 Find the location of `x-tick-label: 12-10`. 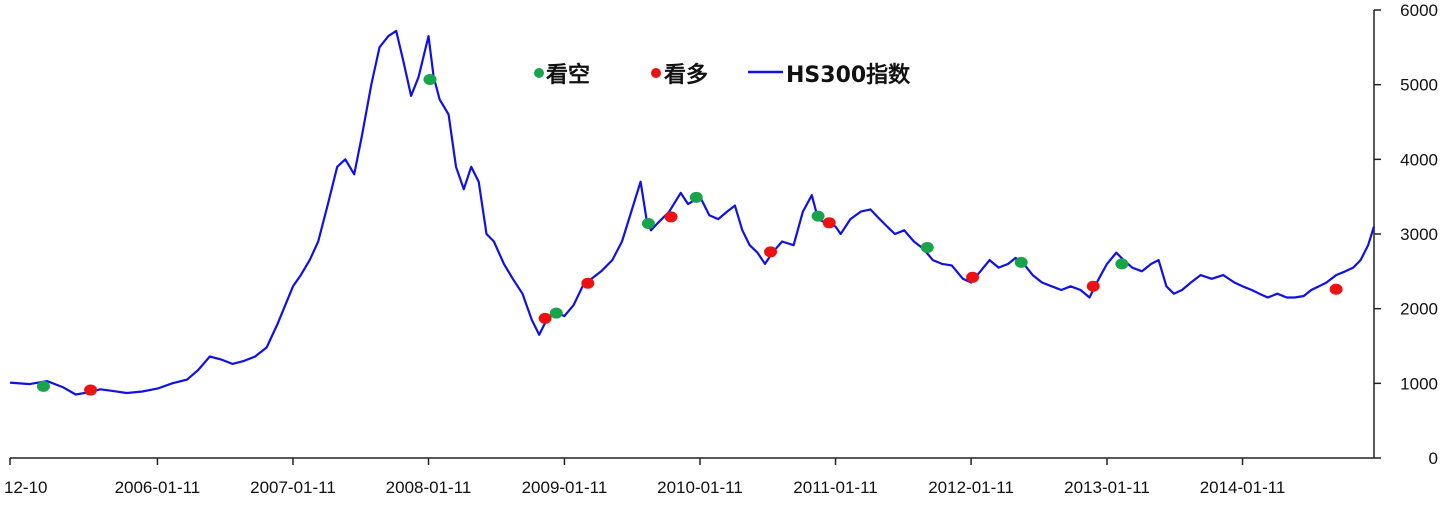

x-tick-label: 12-10 is located at coordinates (25, 487).